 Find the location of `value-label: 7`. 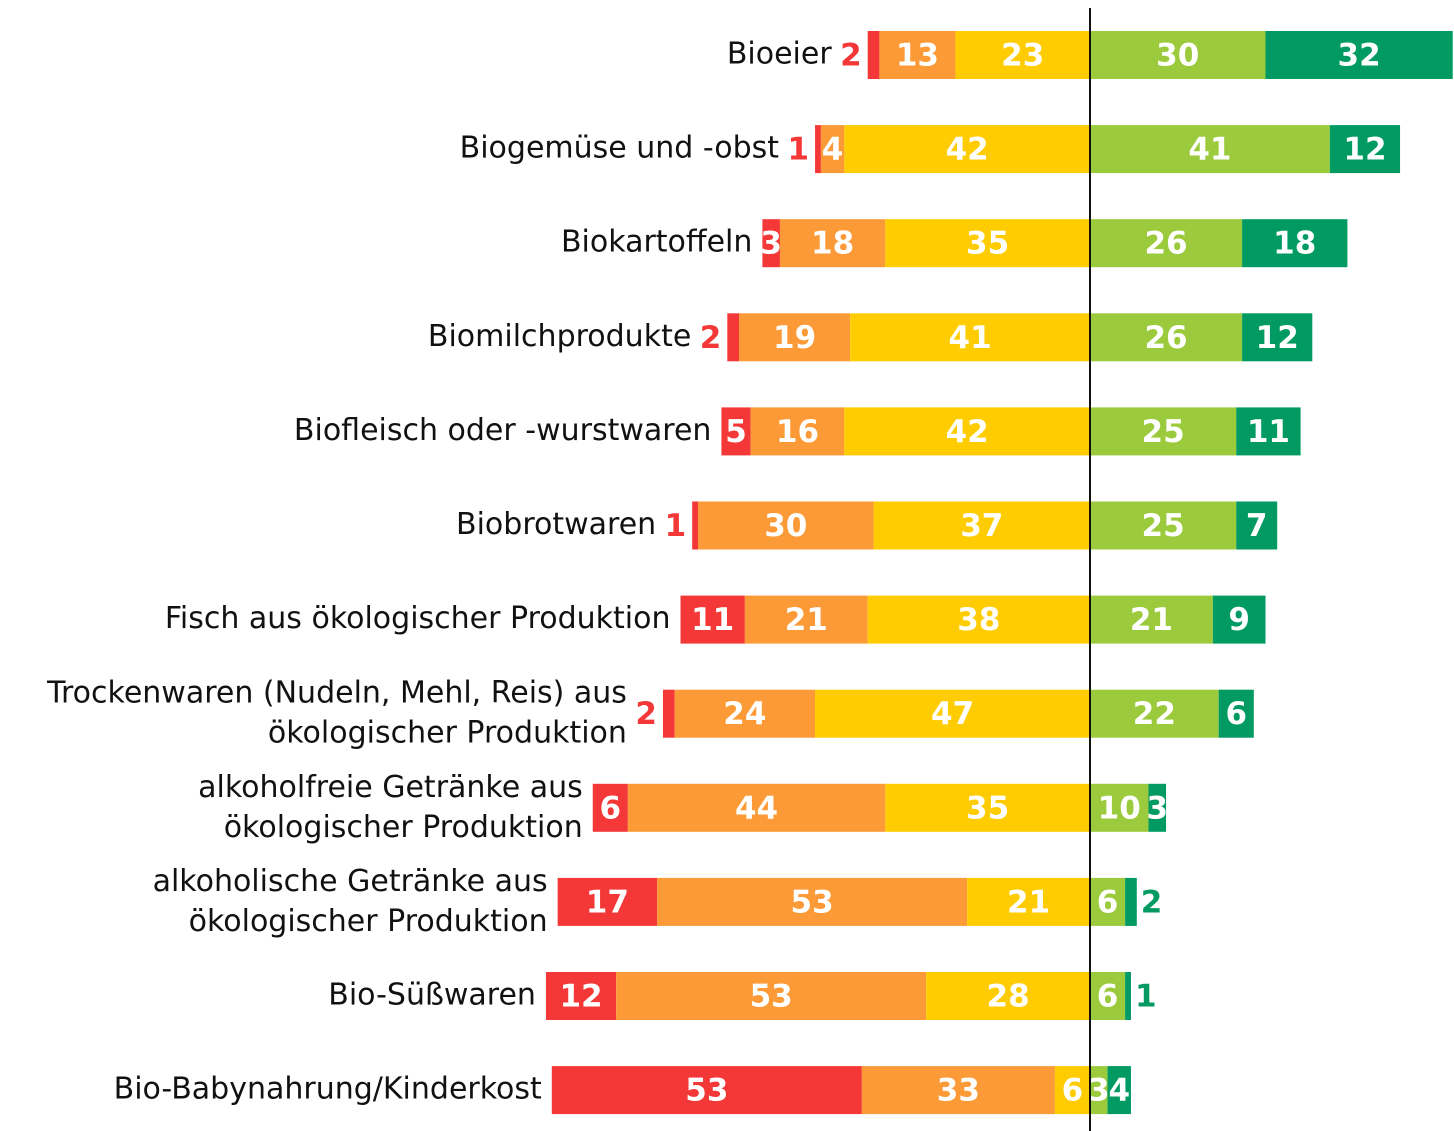

value-label: 7 is located at coordinates (1257, 526).